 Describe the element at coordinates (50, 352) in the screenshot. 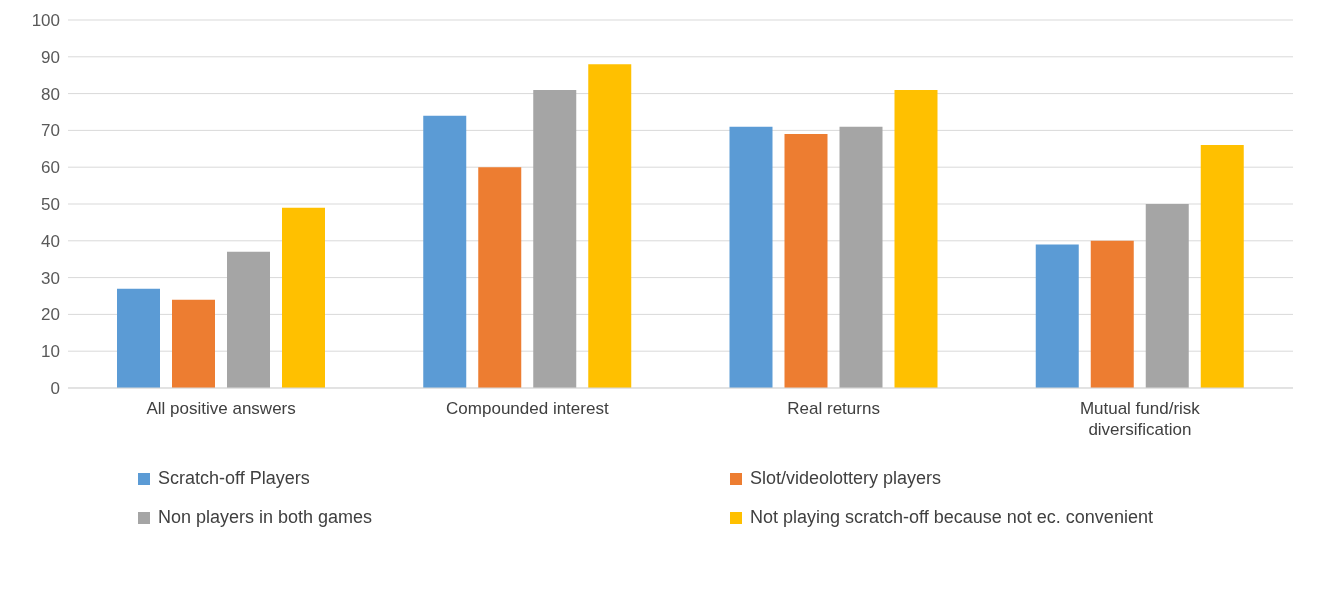

I see `y-tick-label: 10` at that location.